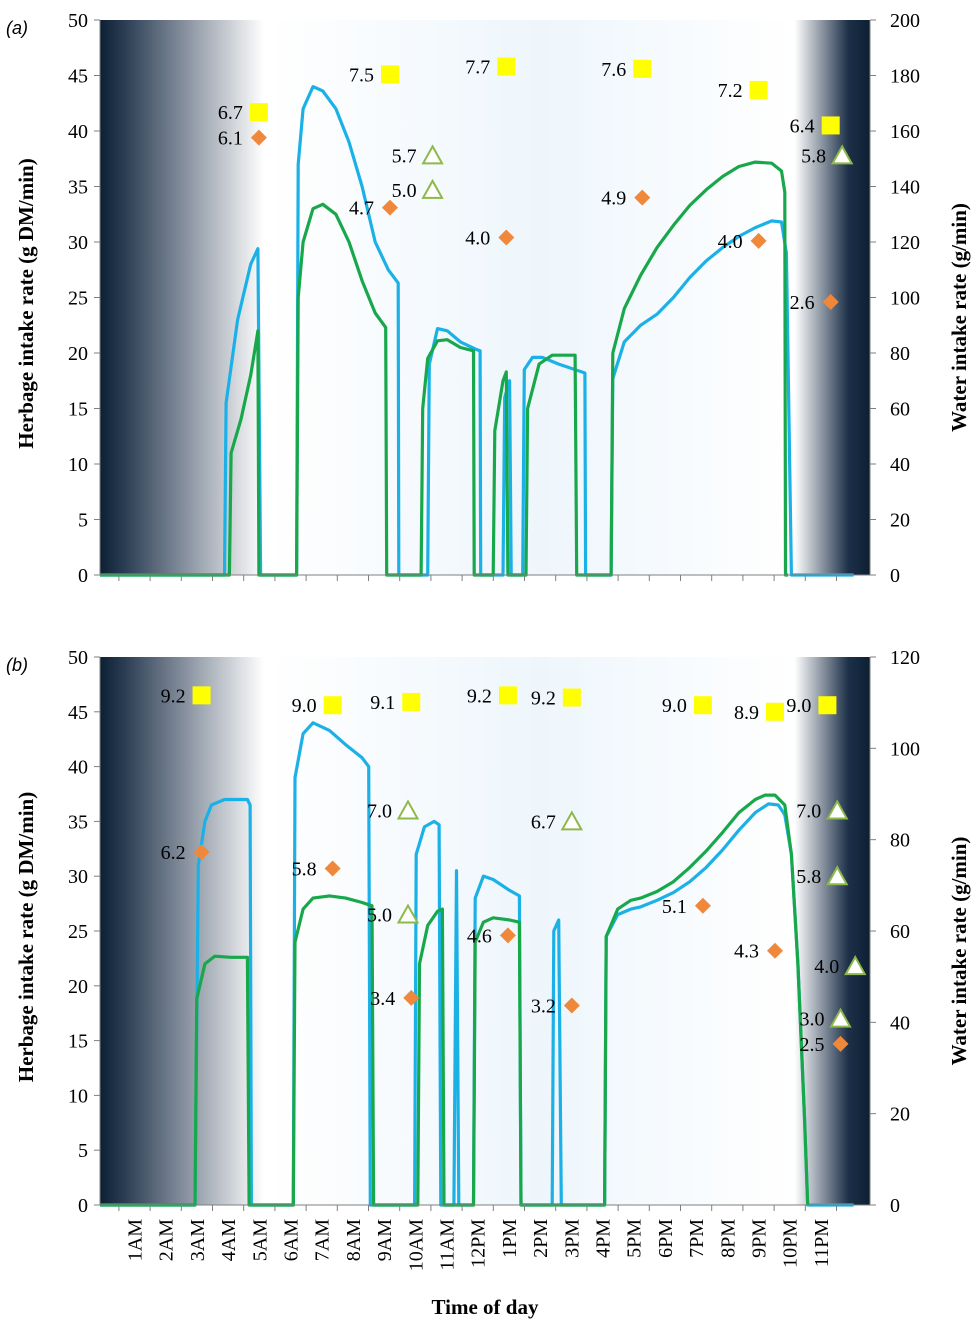  Describe the element at coordinates (354, 1240) in the screenshot. I see `x-tick-label: 8AM` at that location.